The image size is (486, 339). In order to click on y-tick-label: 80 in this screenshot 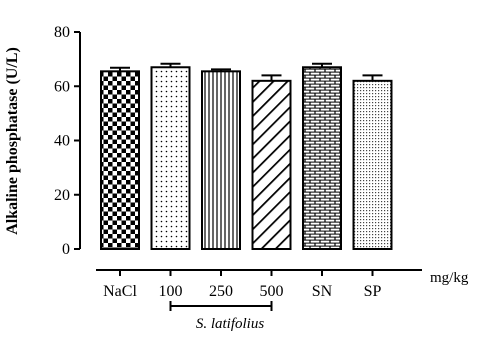, I will do `click(62, 32)`.